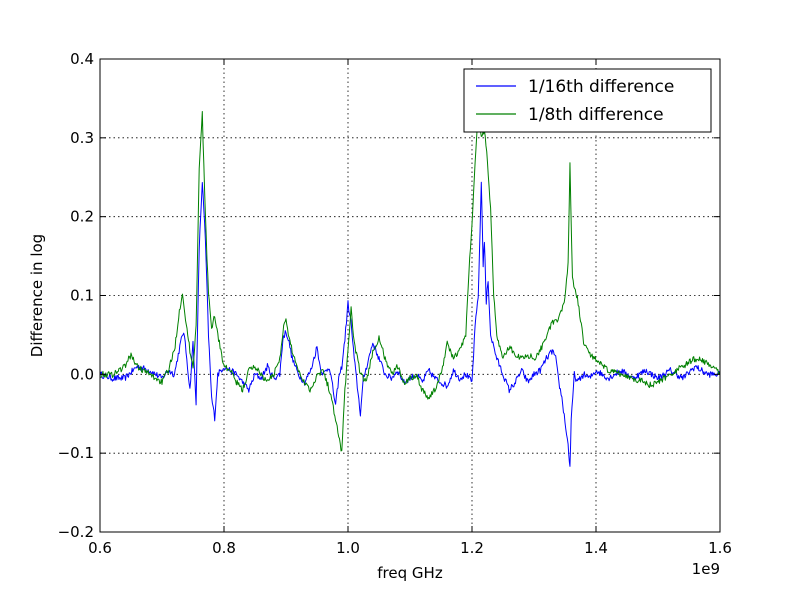  I want to click on y-tick-label: 0.2, so click(82, 217).